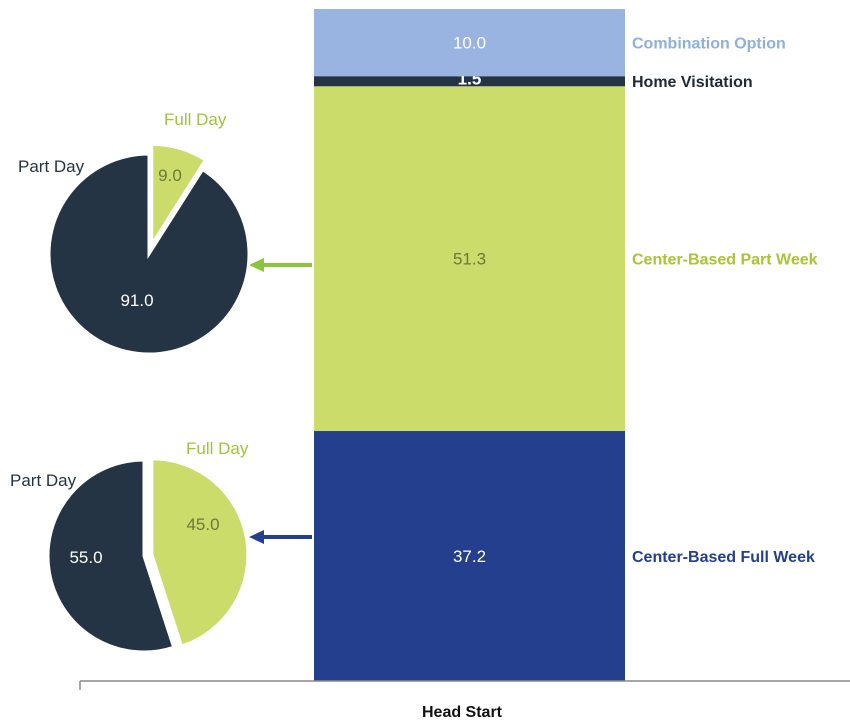 The image size is (850, 720). Describe the element at coordinates (692, 82) in the screenshot. I see `legend-home-visitation: Home Visitation` at that location.